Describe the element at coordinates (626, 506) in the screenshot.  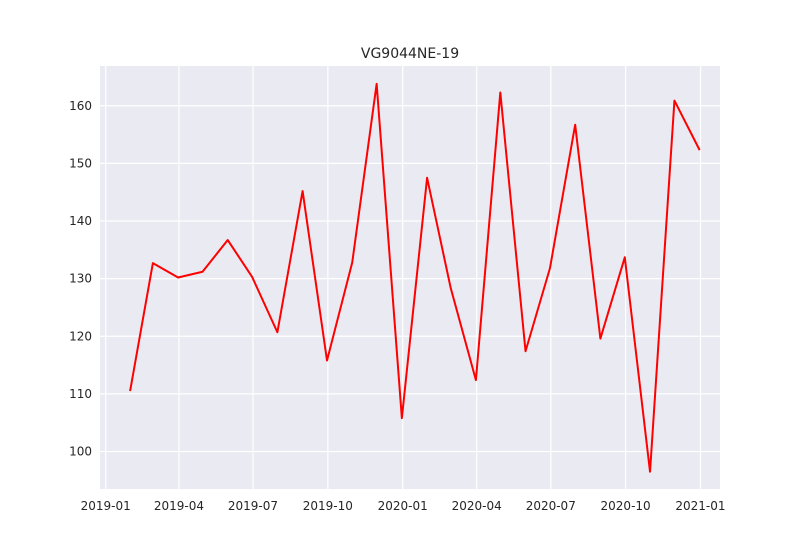
I see `x-tick-label: 2020-10` at that location.